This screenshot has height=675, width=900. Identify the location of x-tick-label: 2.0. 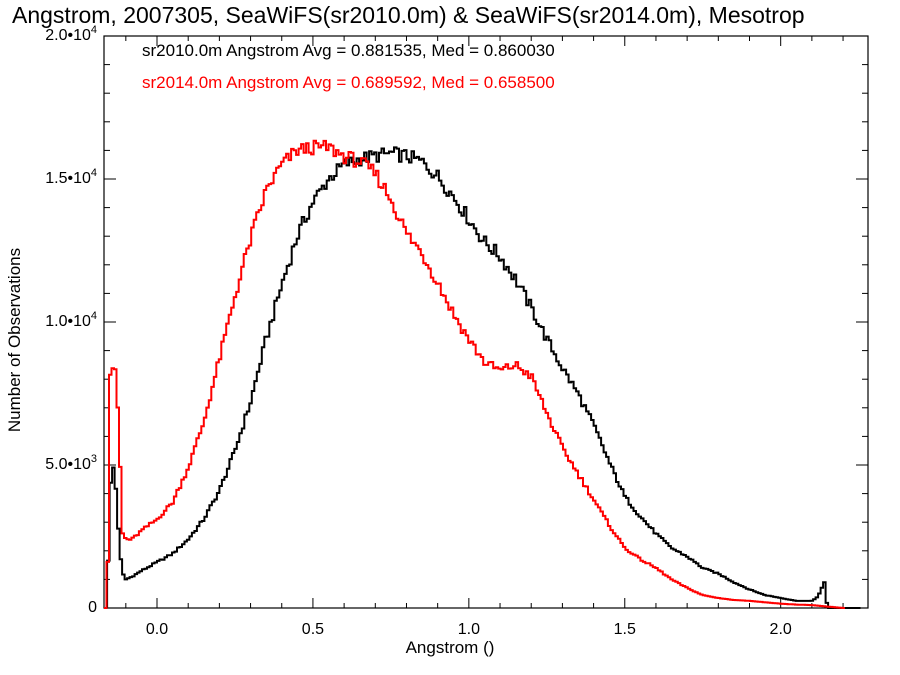
(780, 629).